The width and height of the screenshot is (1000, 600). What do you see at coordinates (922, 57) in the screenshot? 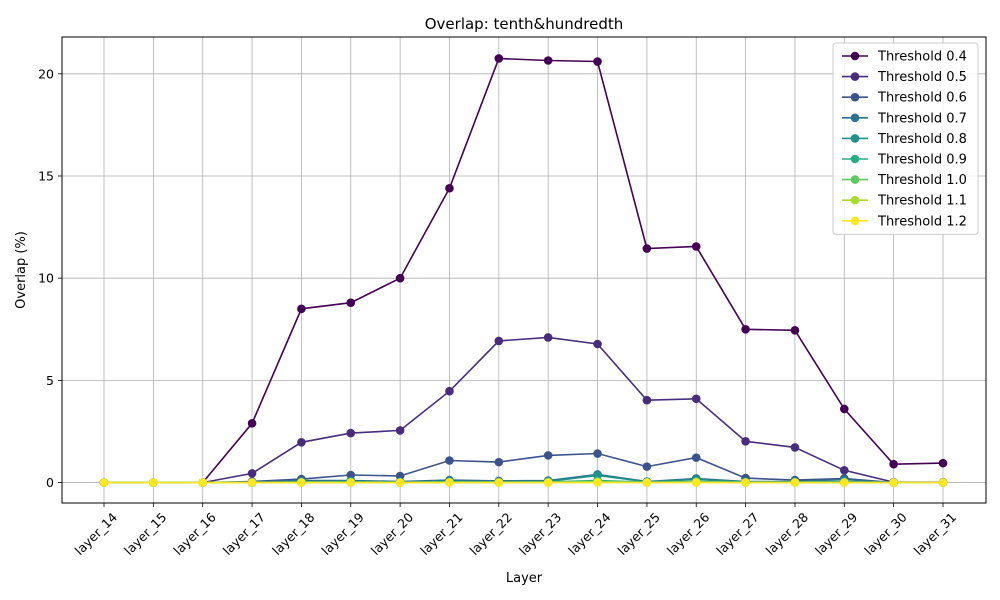
I see `legend-label: Threshold 0.4` at bounding box center [922, 57].